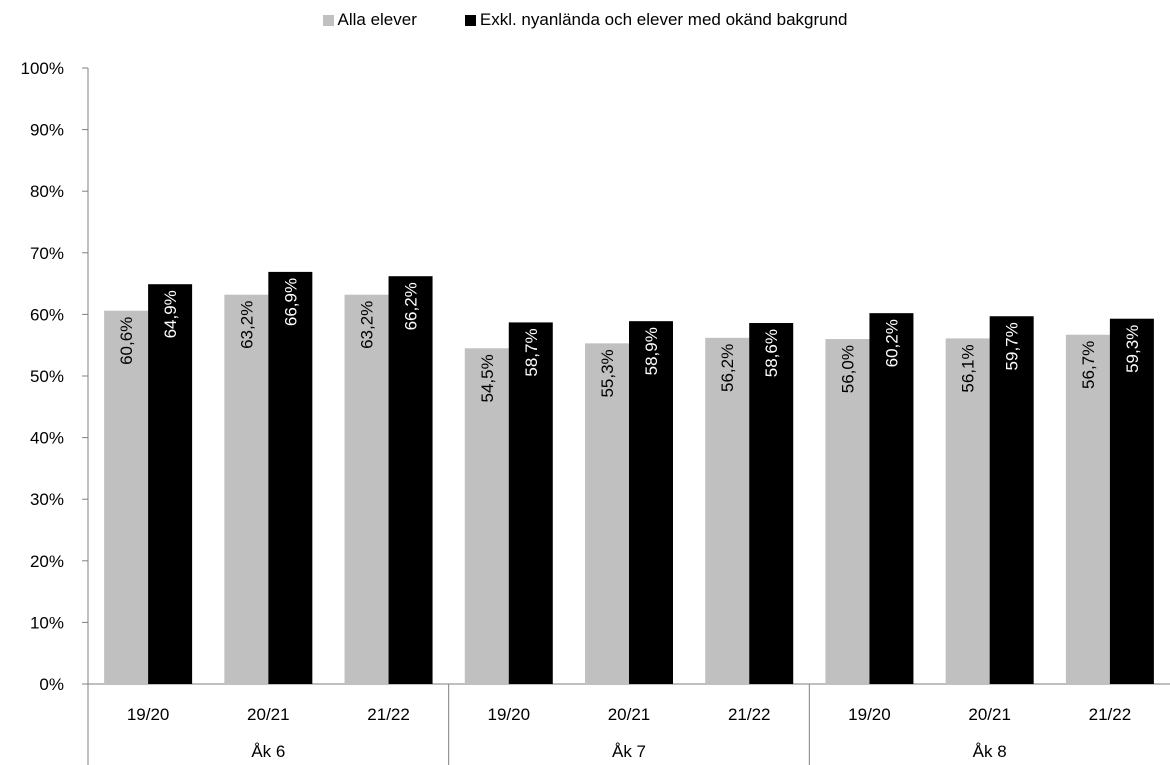 This screenshot has height=765, width=1170. Describe the element at coordinates (47, 314) in the screenshot. I see `y-tick-label: 60%` at that location.